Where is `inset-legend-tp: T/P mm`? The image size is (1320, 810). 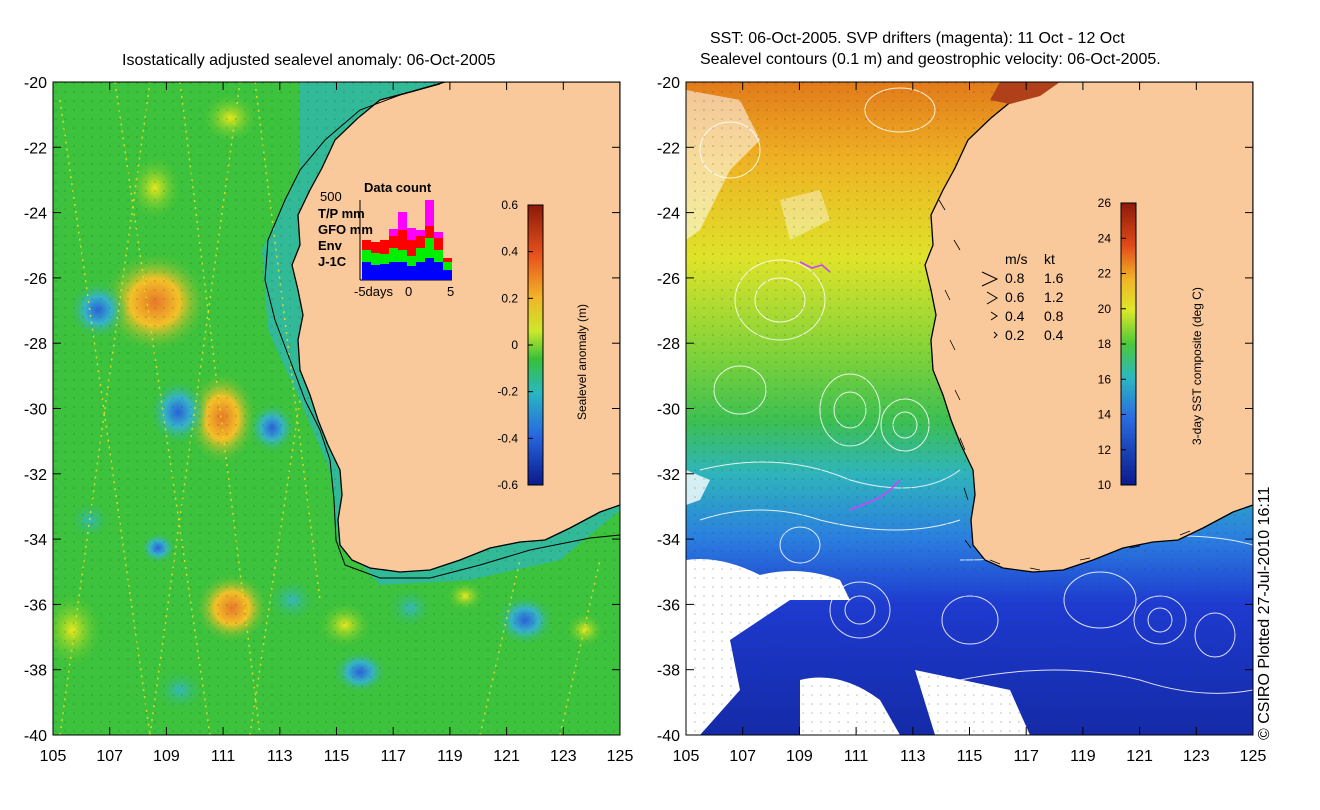 inset-legend-tp: T/P mm is located at coordinates (341, 213).